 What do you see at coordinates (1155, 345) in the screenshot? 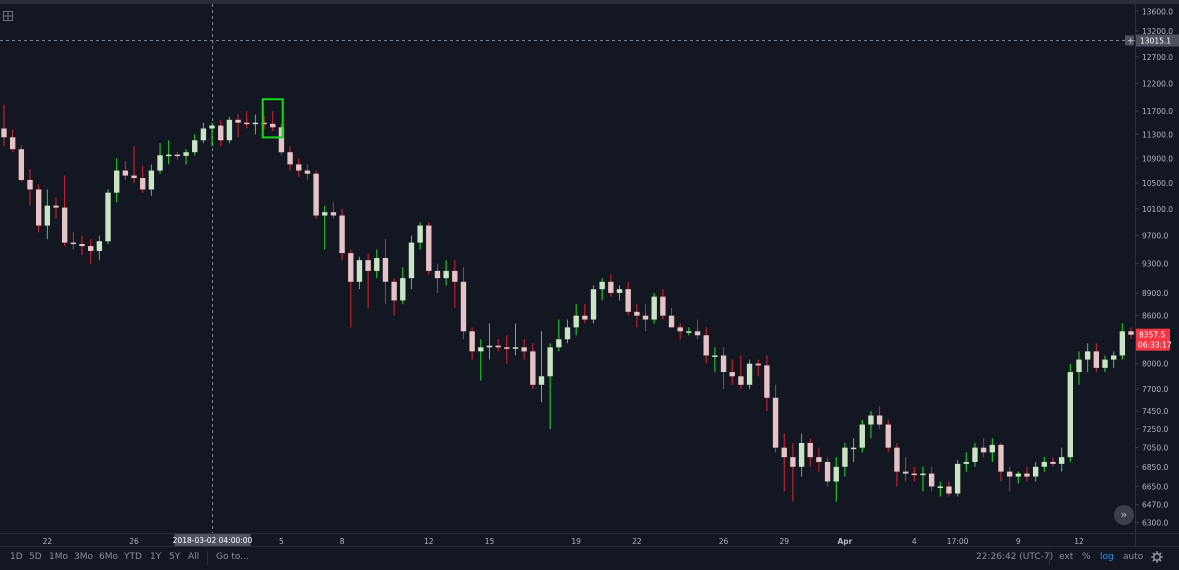
I see `countdown-label: 06:33:17` at bounding box center [1155, 345].